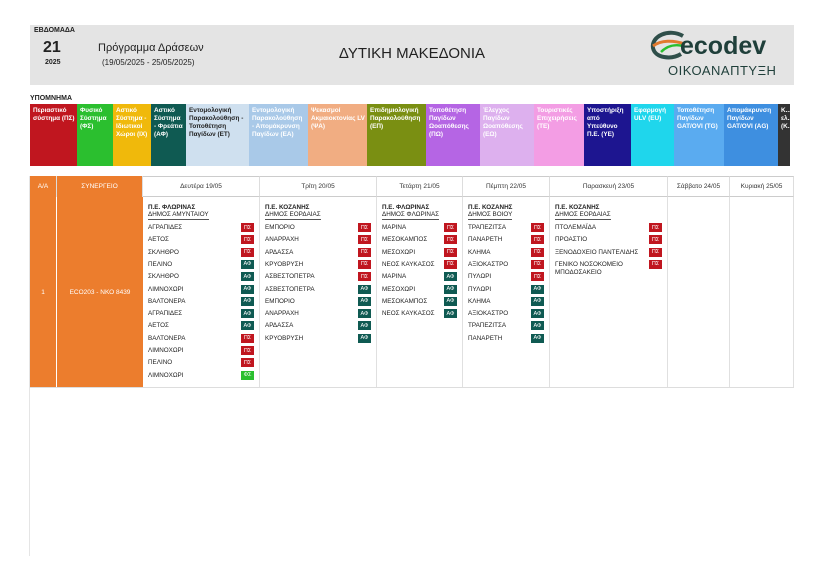 Image resolution: width=819 pixels, height=578 pixels. What do you see at coordinates (411, 215) in the screenshot?
I see `municipality: ΔΗΜΟΣ ΦΛΩΡΙΝΑΣ` at bounding box center [411, 215].